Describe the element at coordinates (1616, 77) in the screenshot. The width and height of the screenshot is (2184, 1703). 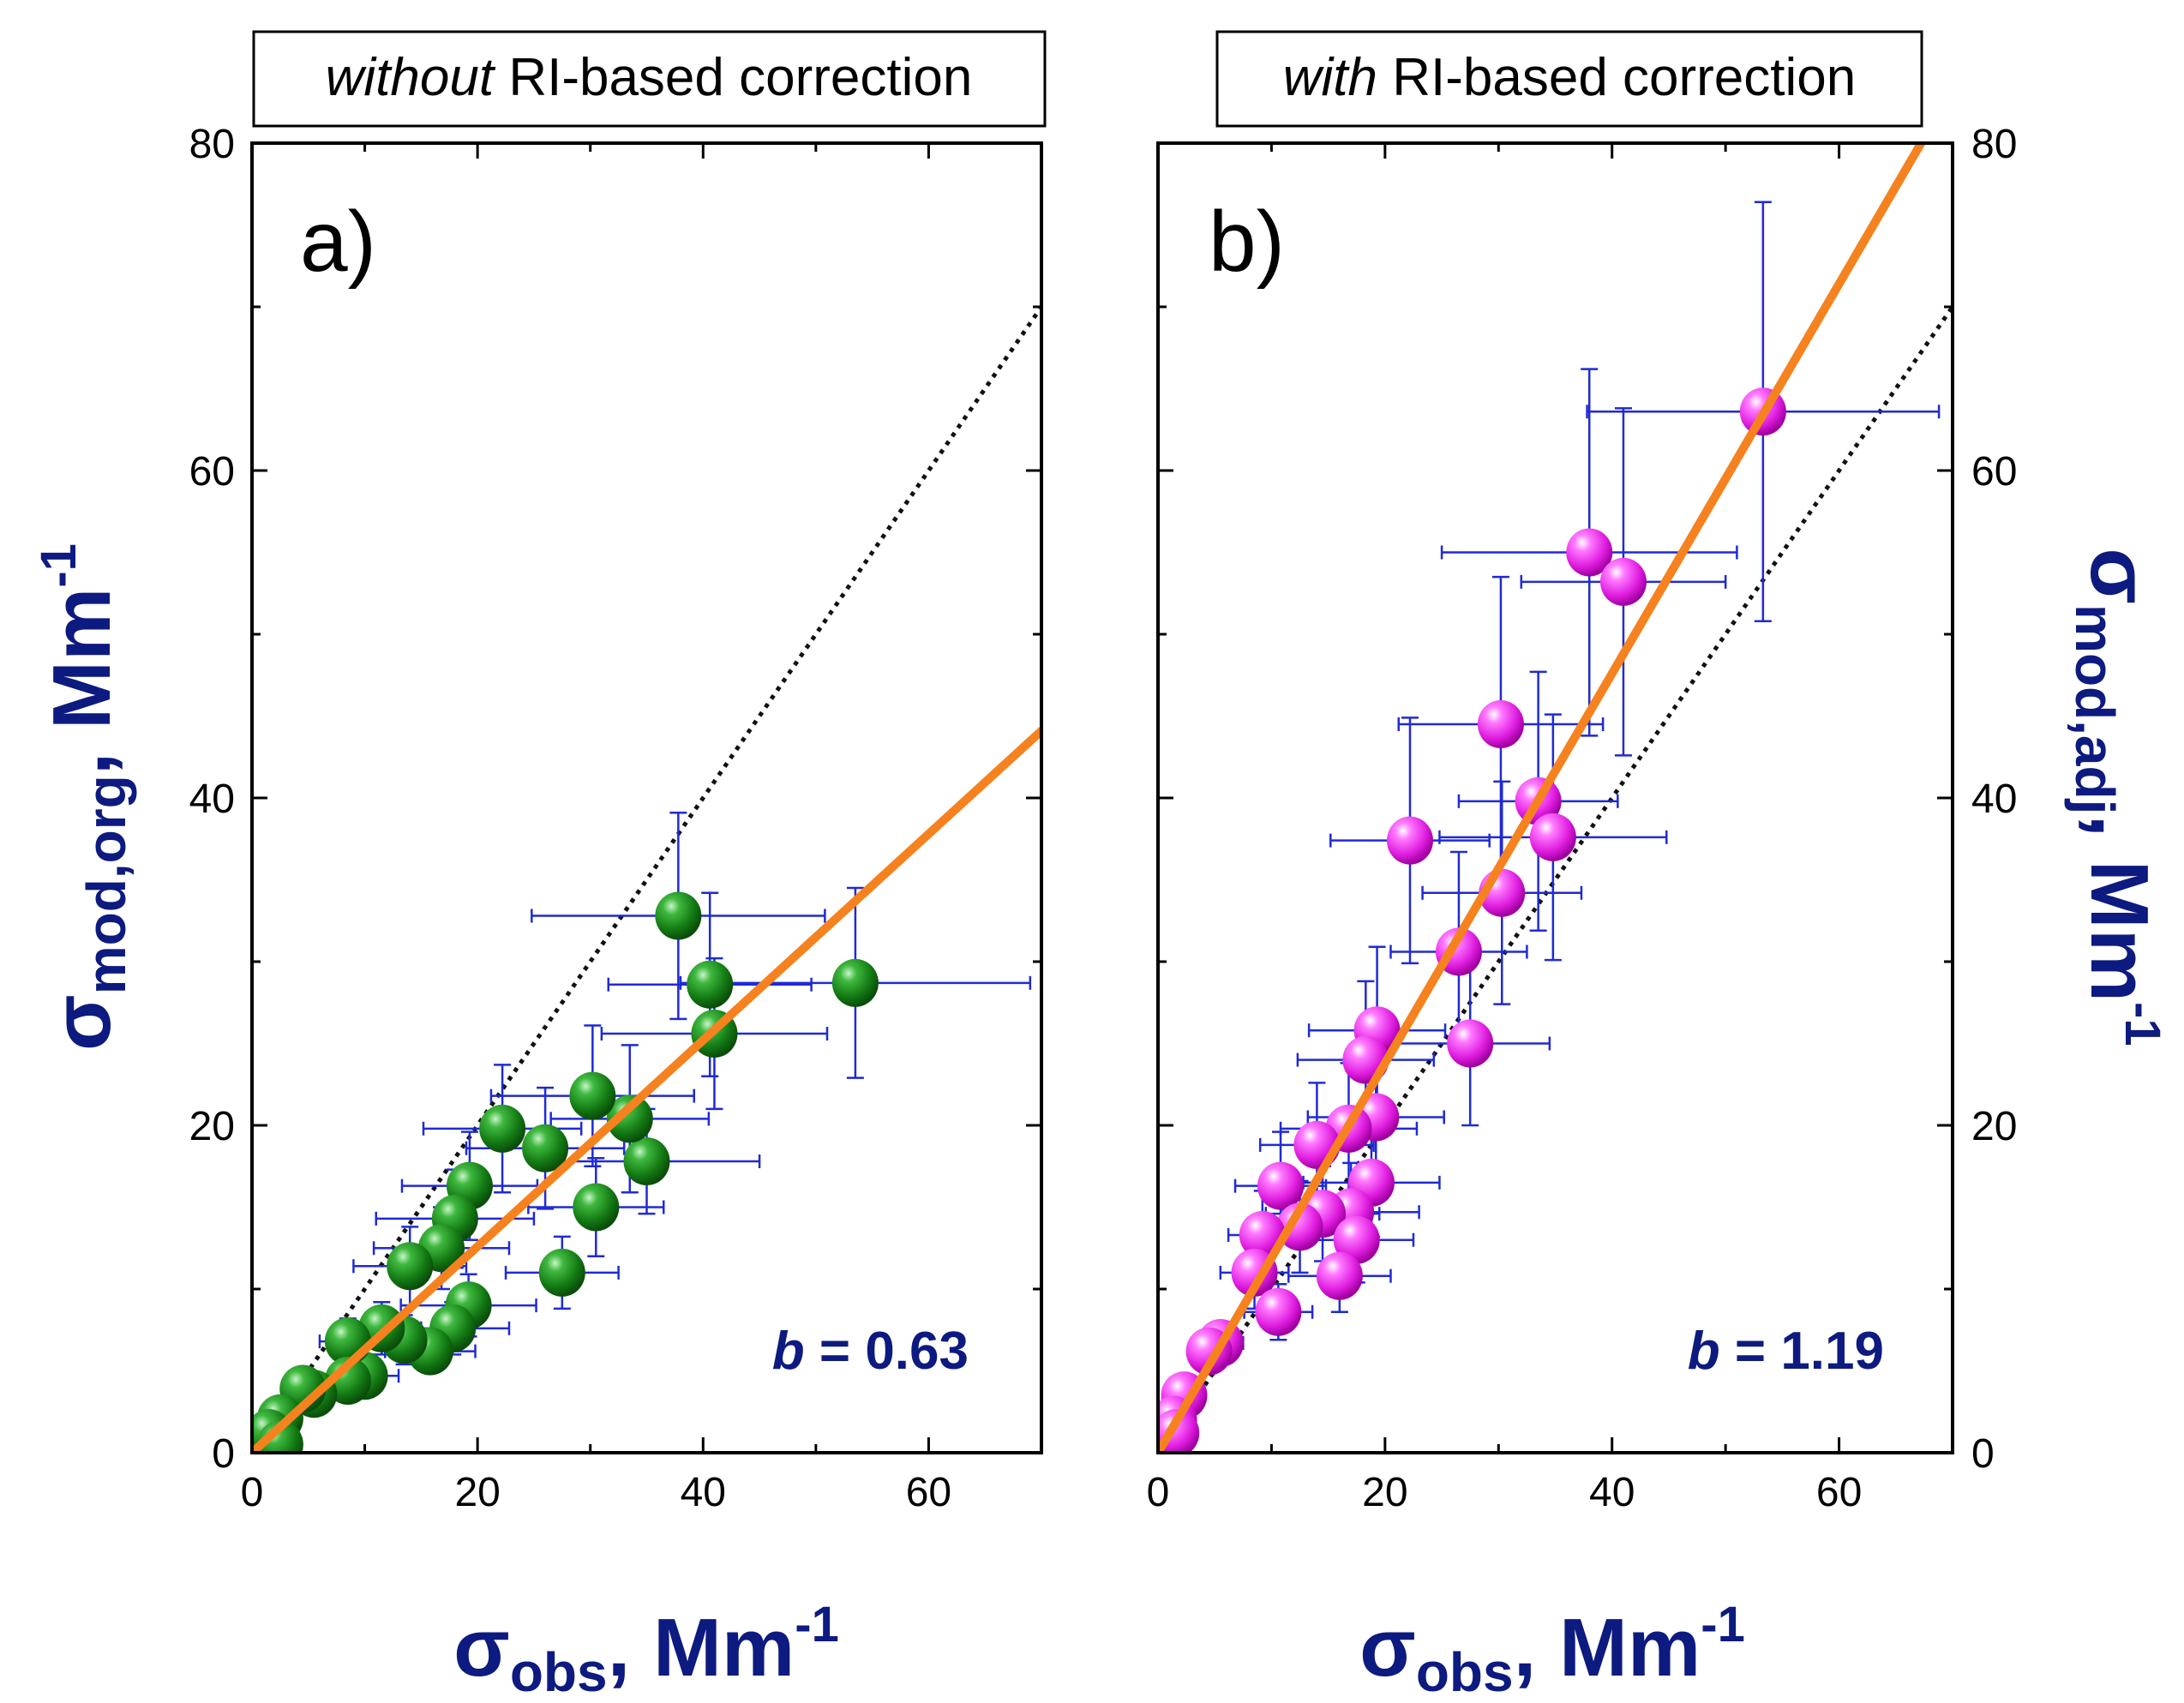
I see `panel-b-title-rest: RI-based correction` at that location.